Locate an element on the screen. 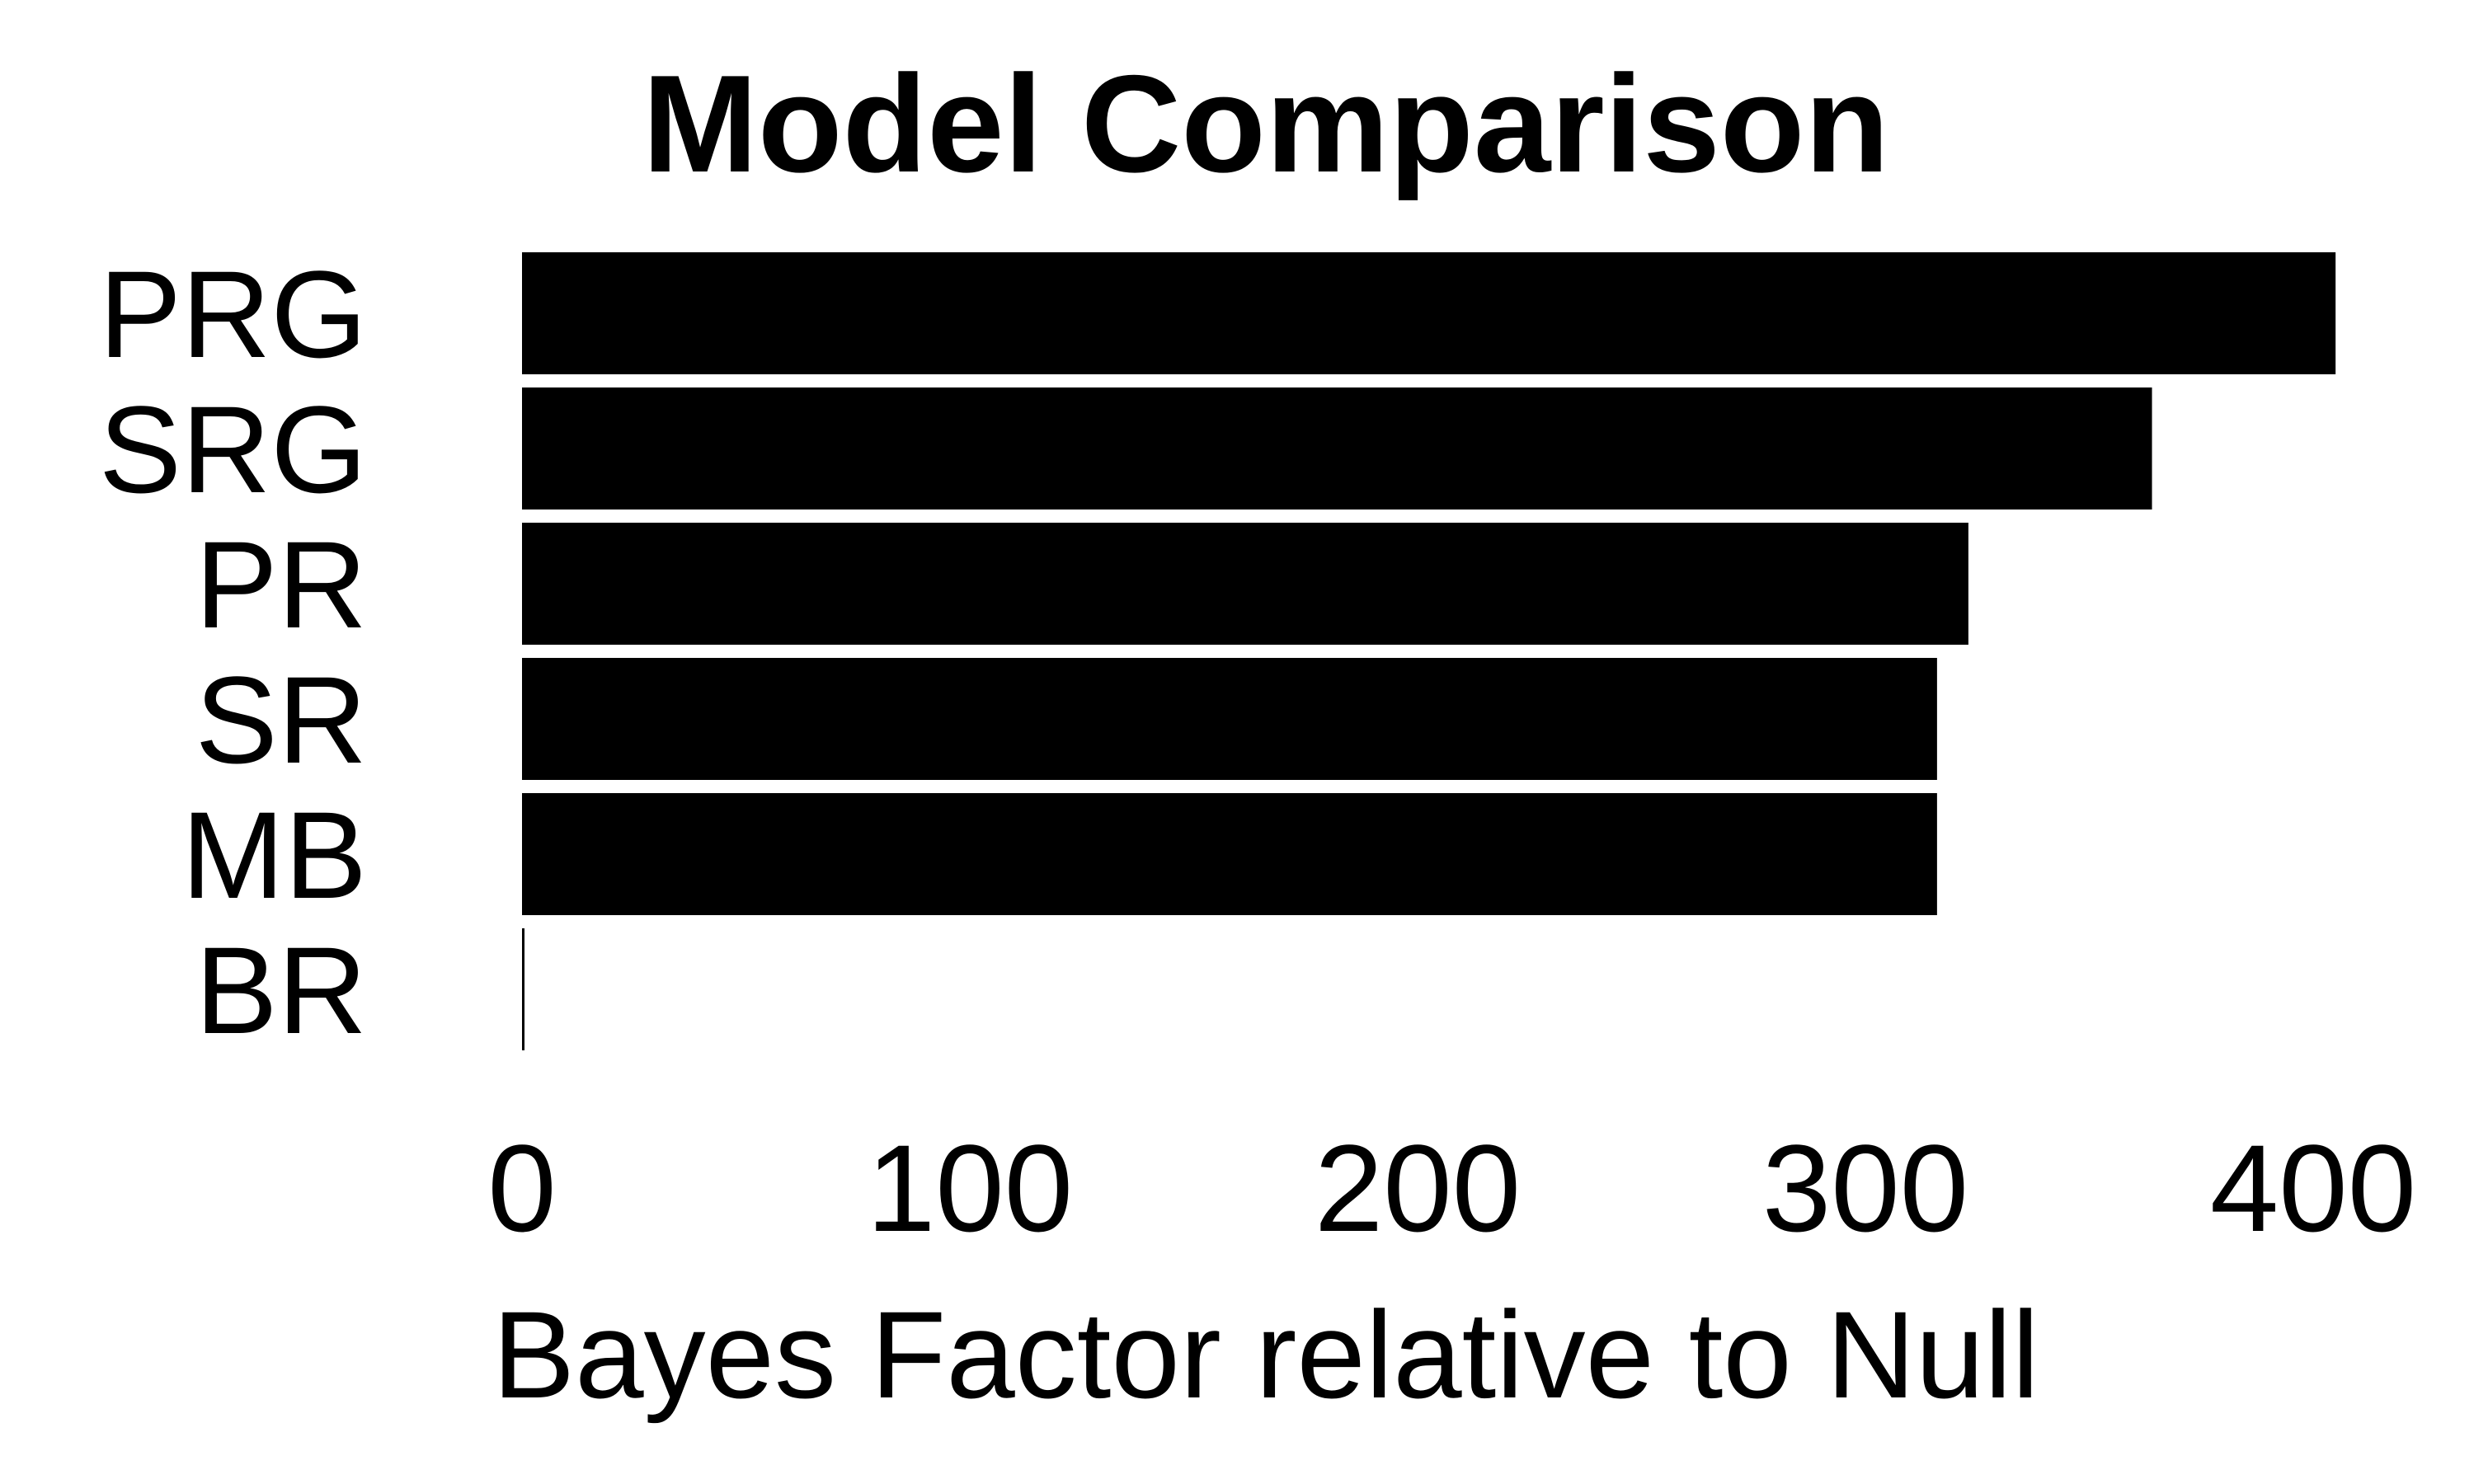  bar-srg is located at coordinates (1337, 449).